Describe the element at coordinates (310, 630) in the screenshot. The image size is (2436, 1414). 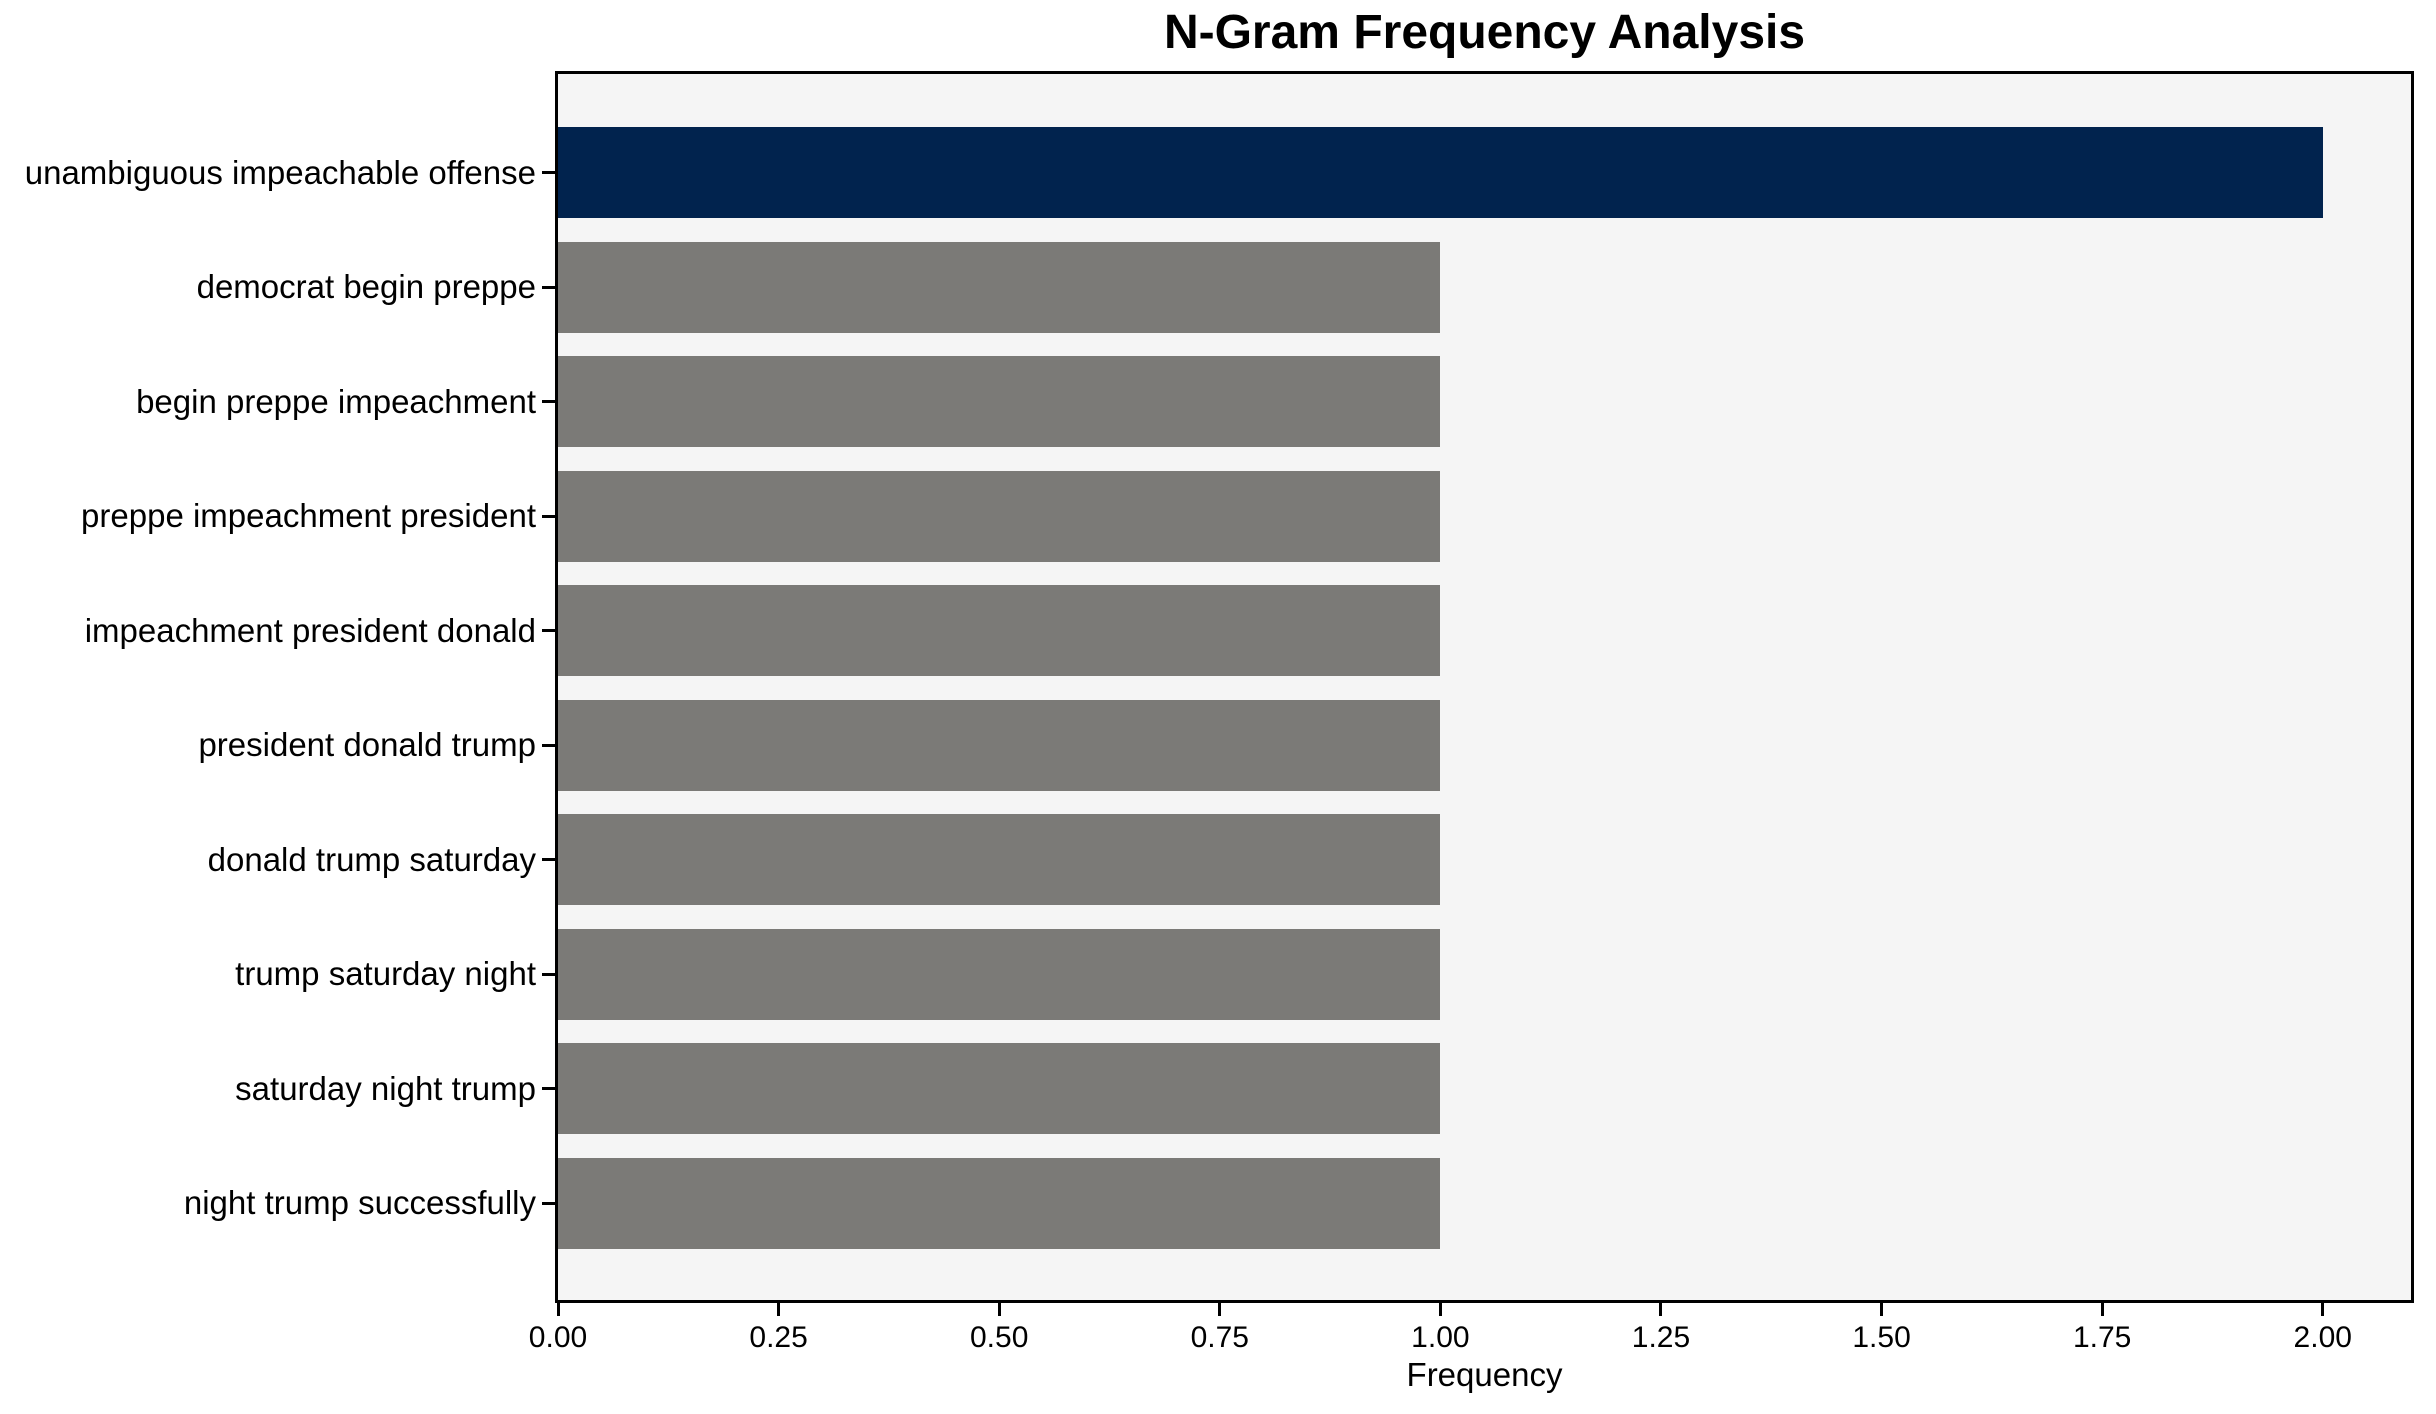
I see `y-tick-label: impeachment president donald` at that location.